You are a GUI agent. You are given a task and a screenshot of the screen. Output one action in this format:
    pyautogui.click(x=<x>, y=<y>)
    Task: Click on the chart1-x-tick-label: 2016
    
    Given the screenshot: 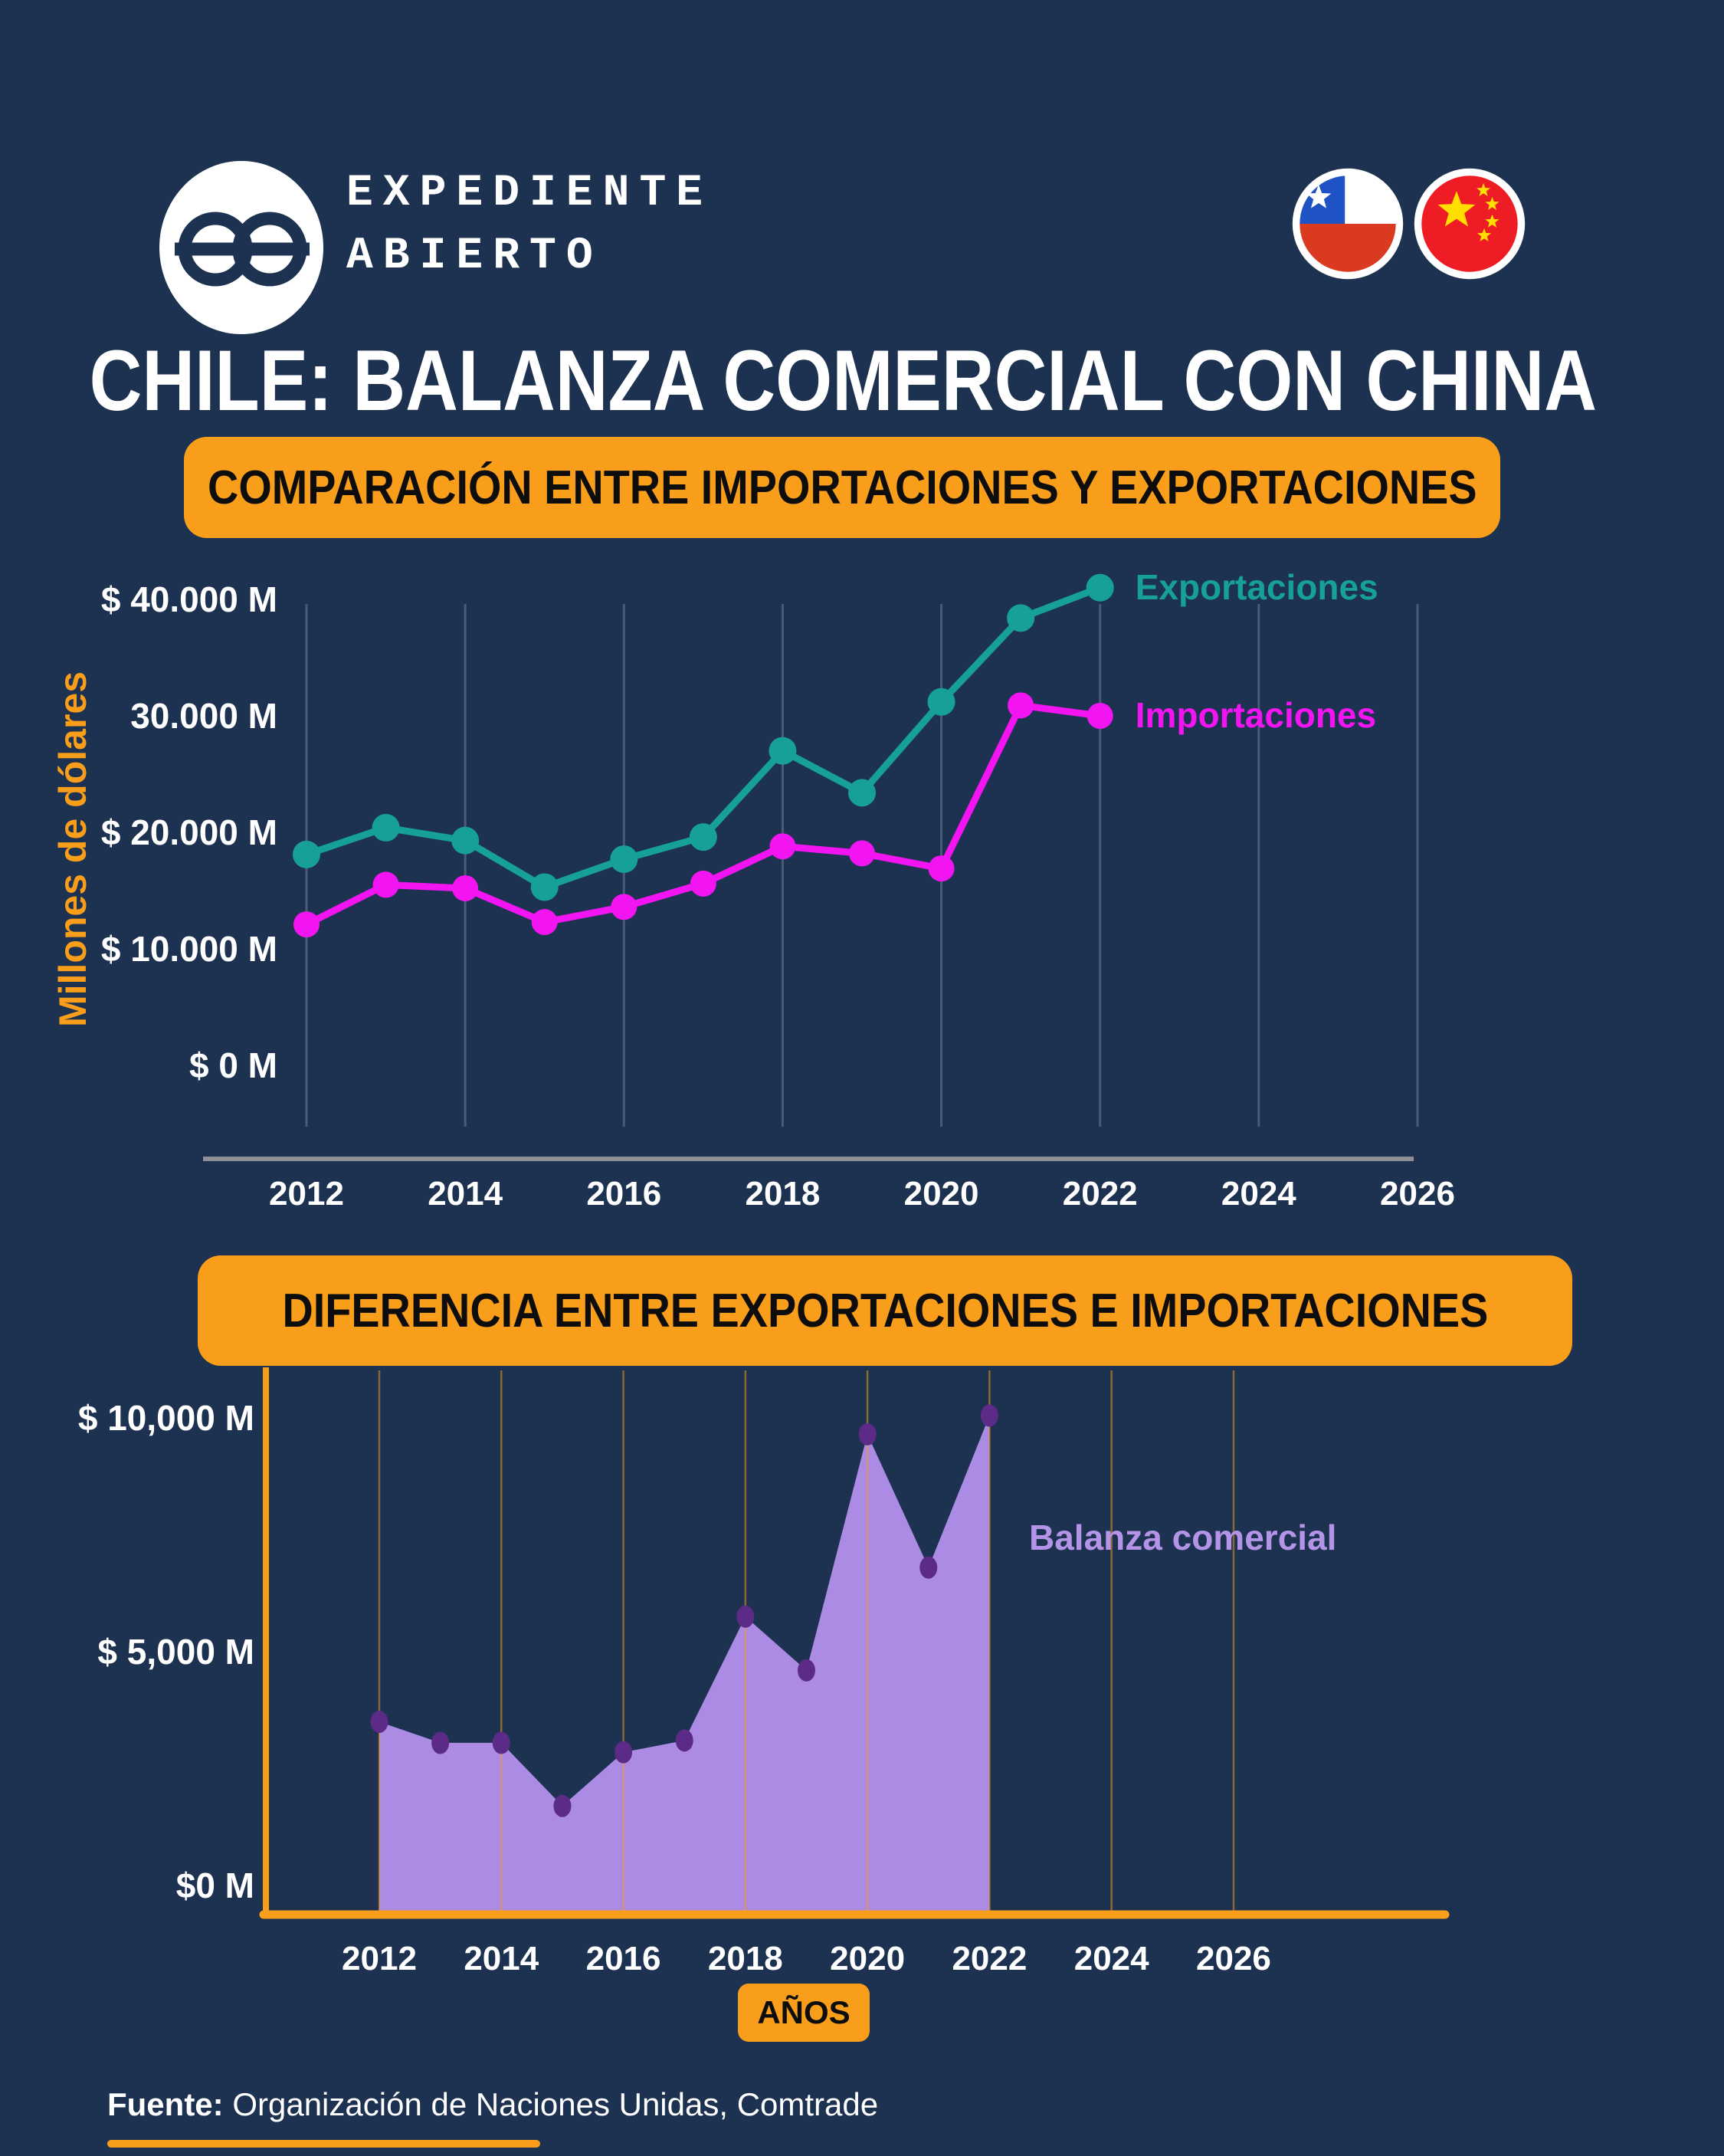 What is the action you would take?
    pyautogui.click(x=623, y=1194)
    